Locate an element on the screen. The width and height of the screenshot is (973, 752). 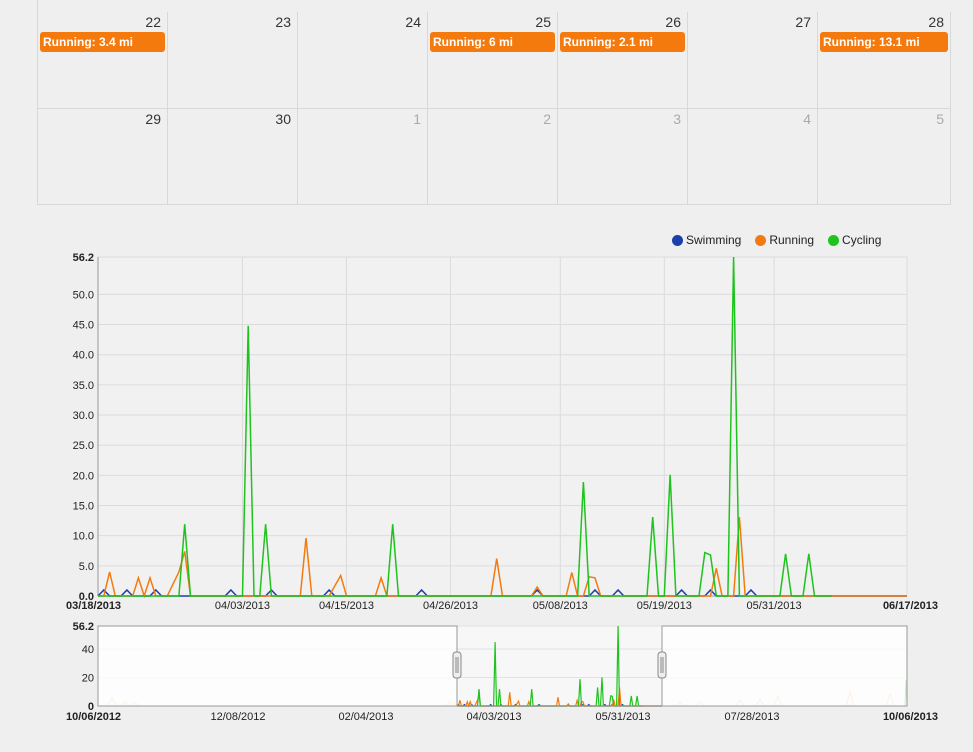
calendar-week: 29 30 1 2 3 4 5 is located at coordinates (494, 156).